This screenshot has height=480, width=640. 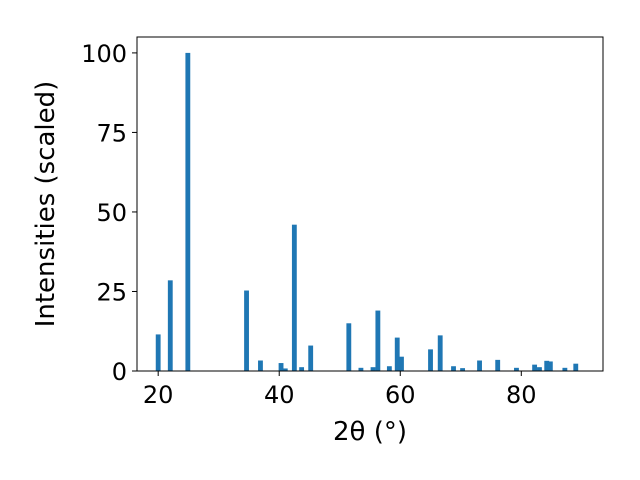 I want to click on y-tick-label: 0, so click(x=119, y=372).